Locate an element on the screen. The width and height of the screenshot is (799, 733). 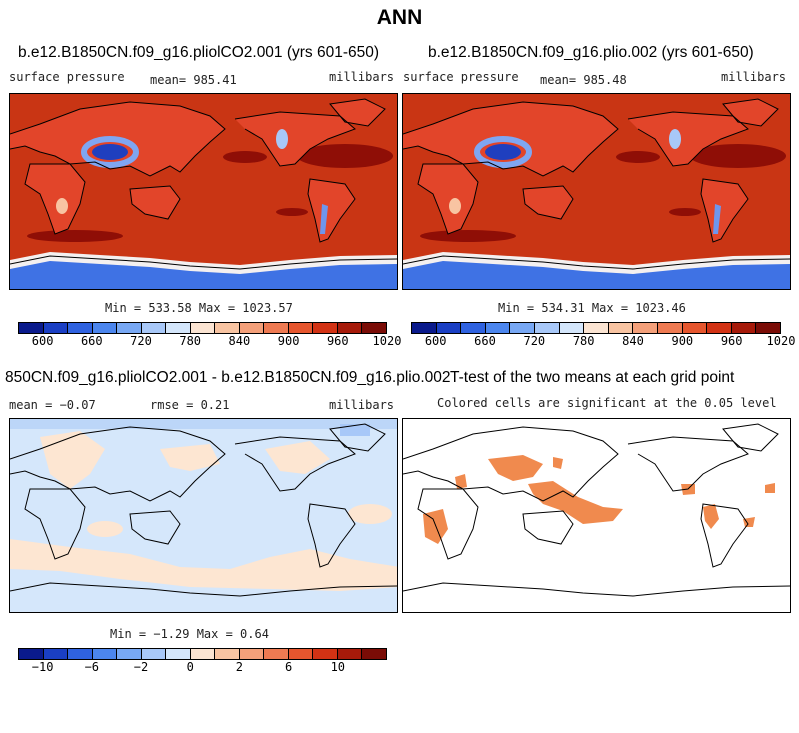
sig-region-central-asia is located at coordinates (515, 468).